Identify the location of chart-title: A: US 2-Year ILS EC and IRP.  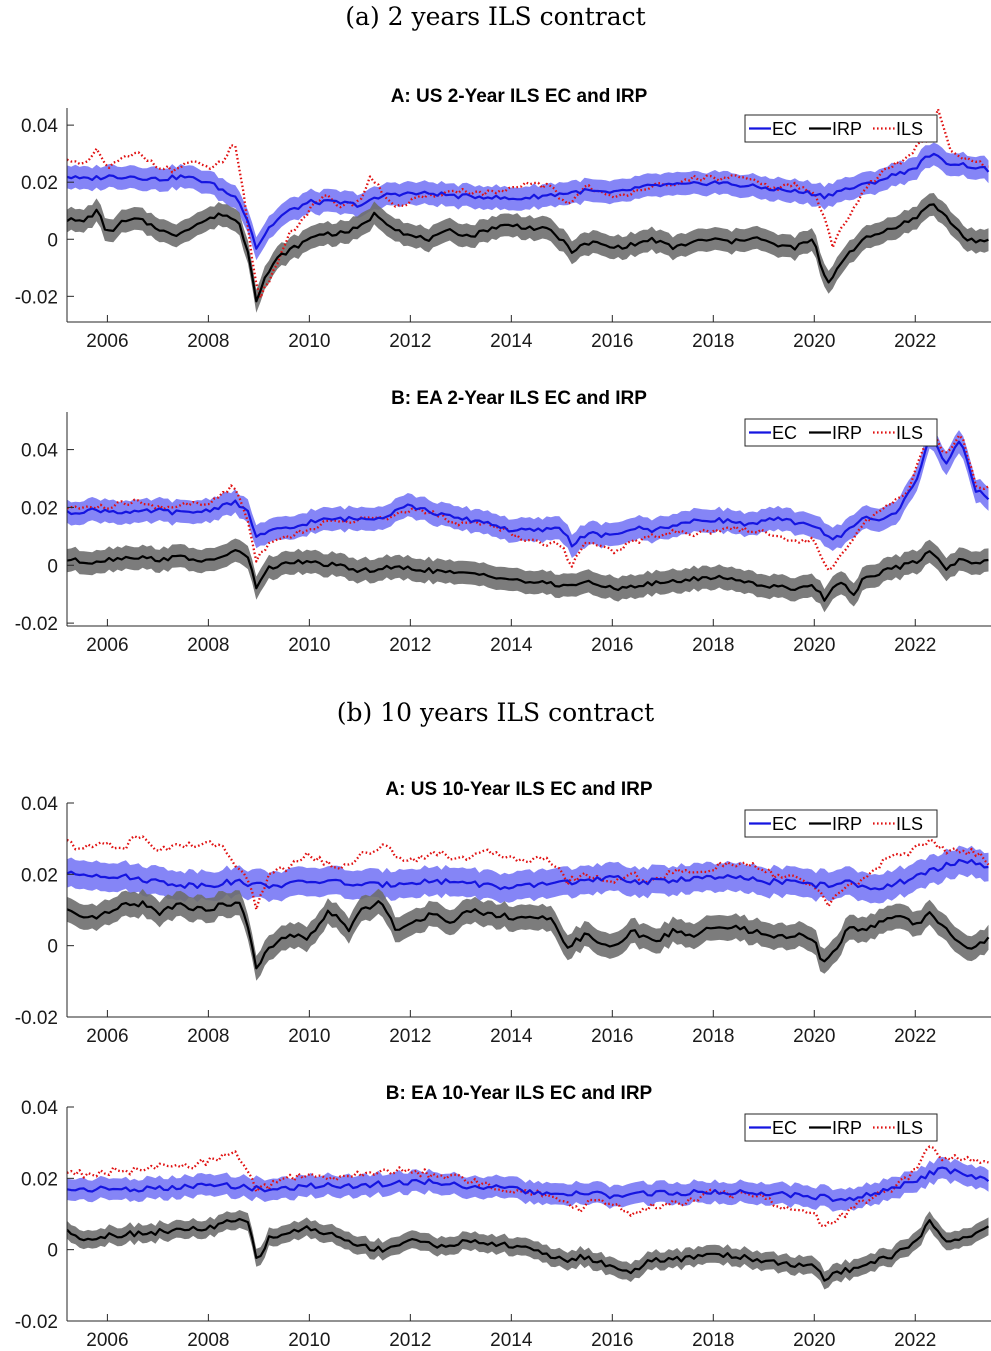
(519, 96).